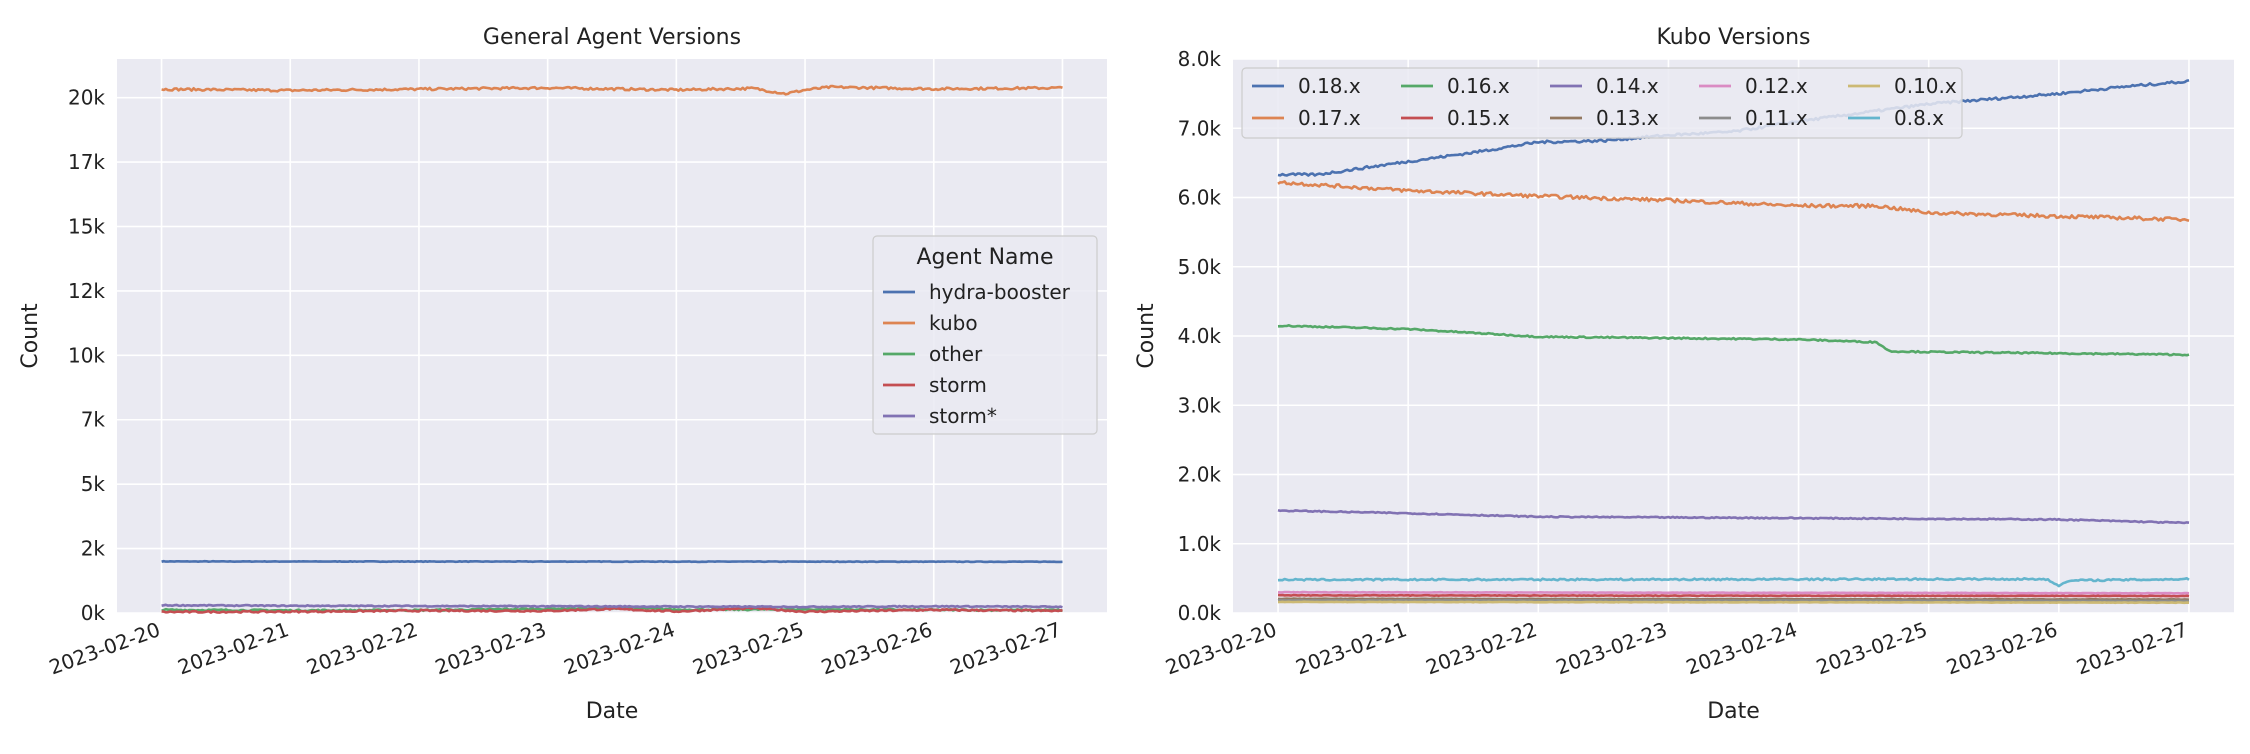 The width and height of the screenshot is (2250, 754). Describe the element at coordinates (612, 561) in the screenshot. I see `series-line-hydra-booster` at that location.